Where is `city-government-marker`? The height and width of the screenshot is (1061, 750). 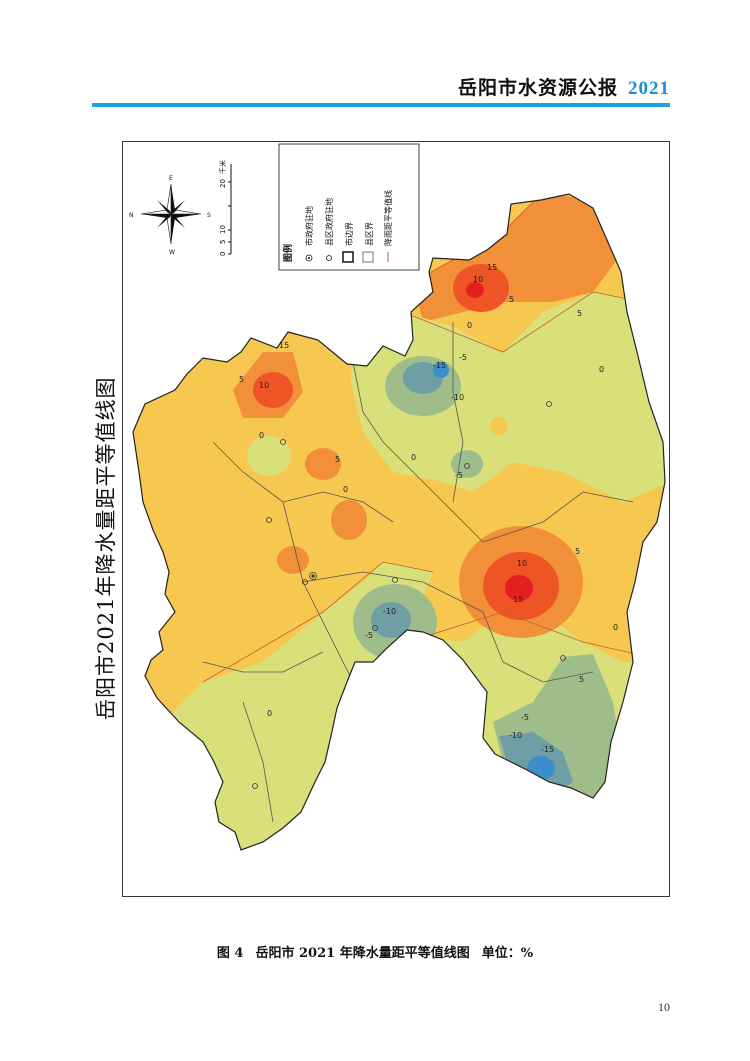 city-government-marker is located at coordinates (313, 576).